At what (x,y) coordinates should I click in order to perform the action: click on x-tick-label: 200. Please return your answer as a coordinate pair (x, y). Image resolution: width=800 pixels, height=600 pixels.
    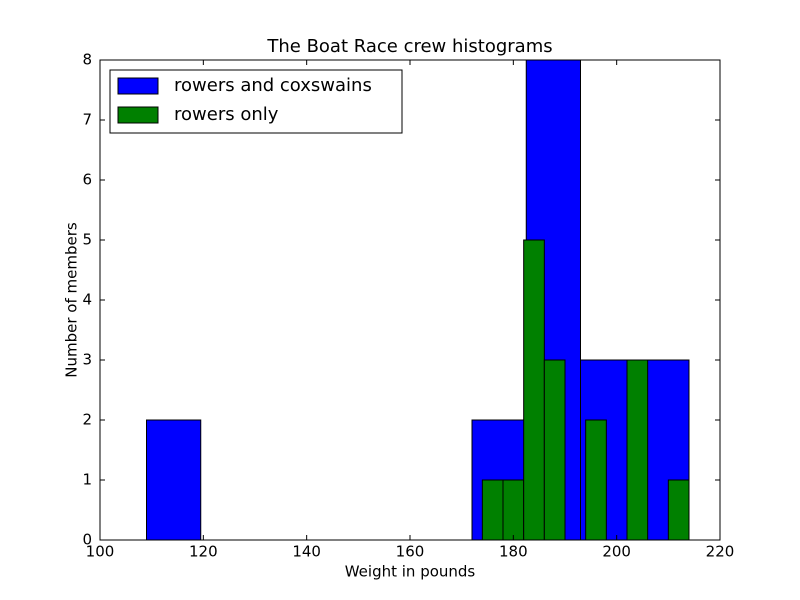
    Looking at the image, I should click on (616, 552).